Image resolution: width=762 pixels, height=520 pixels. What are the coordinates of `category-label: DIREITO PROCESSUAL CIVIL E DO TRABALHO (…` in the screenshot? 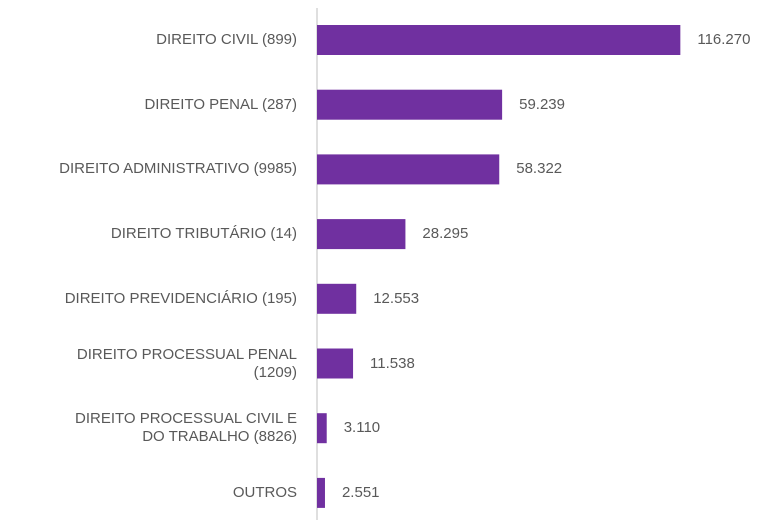 It's located at (185, 428).